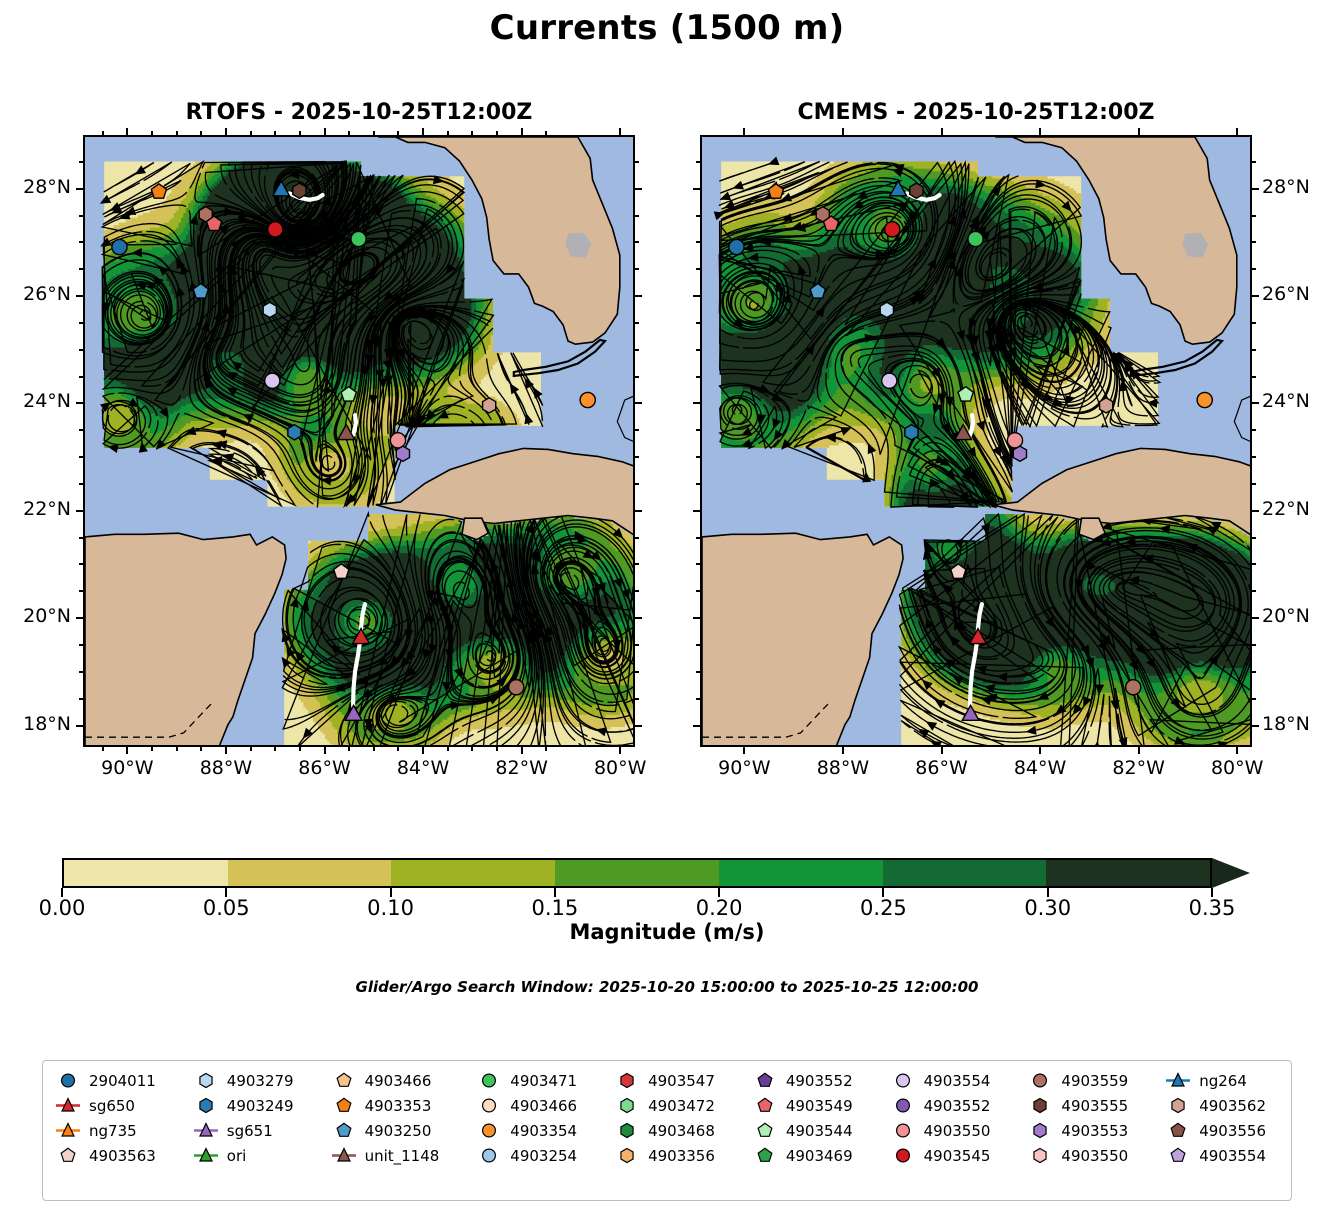 The image size is (1334, 1231). Describe the element at coordinates (113, 1130) in the screenshot. I see `legend-item-ng735: ng735` at that location.